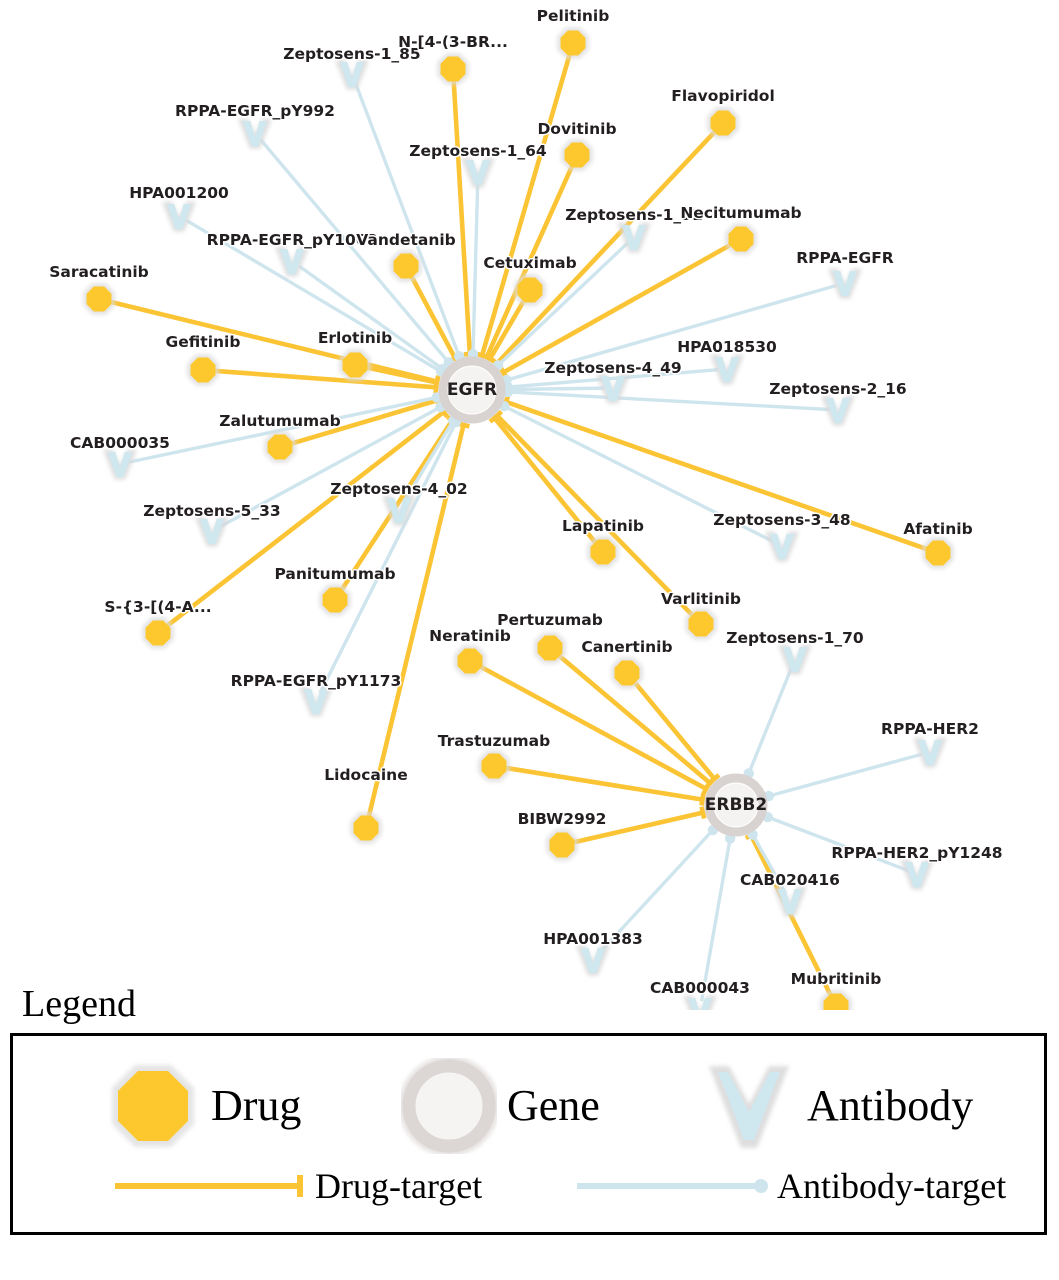 The width and height of the screenshot is (1059, 1280). What do you see at coordinates (399, 1185) in the screenshot?
I see `legend-label-drug-target: Drug-target` at bounding box center [399, 1185].